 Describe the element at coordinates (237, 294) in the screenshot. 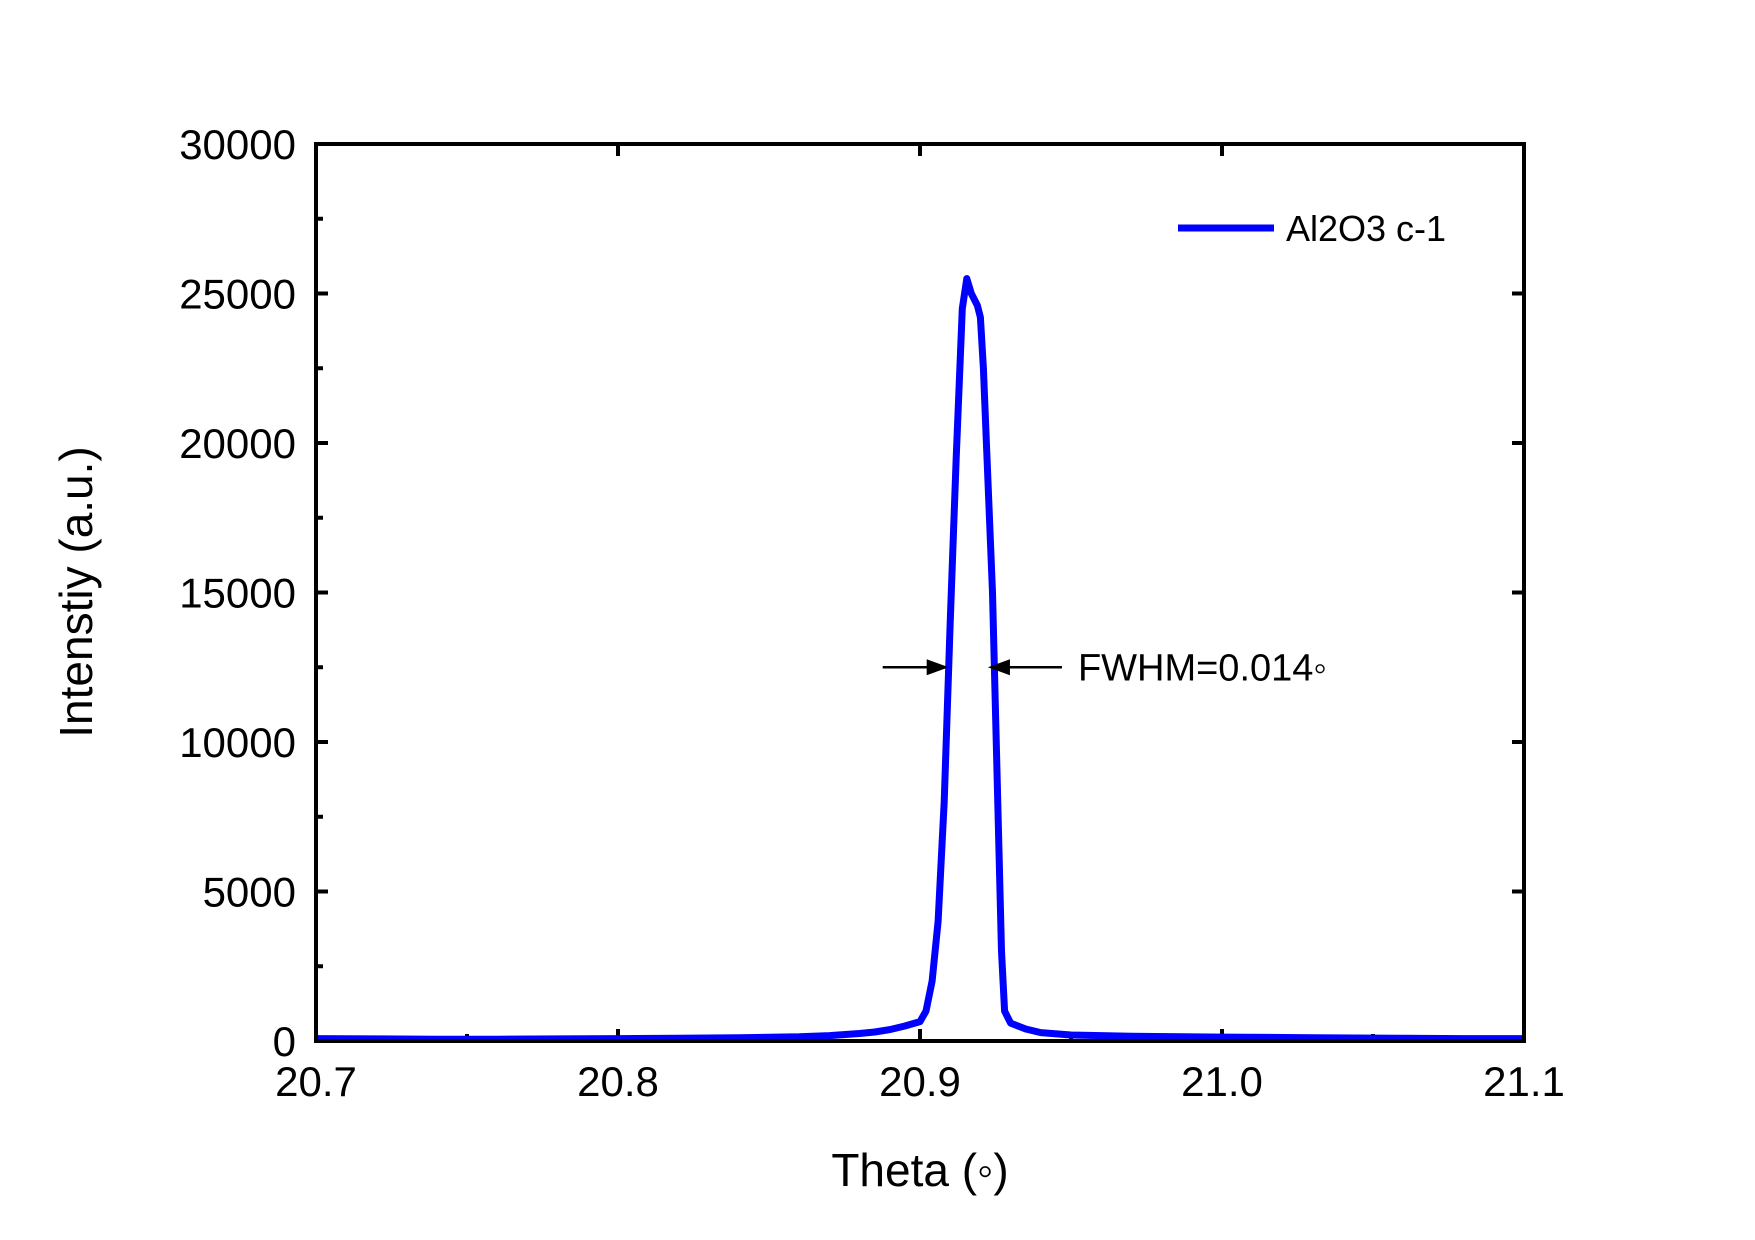

I see `y-tick-label: 25000` at that location.